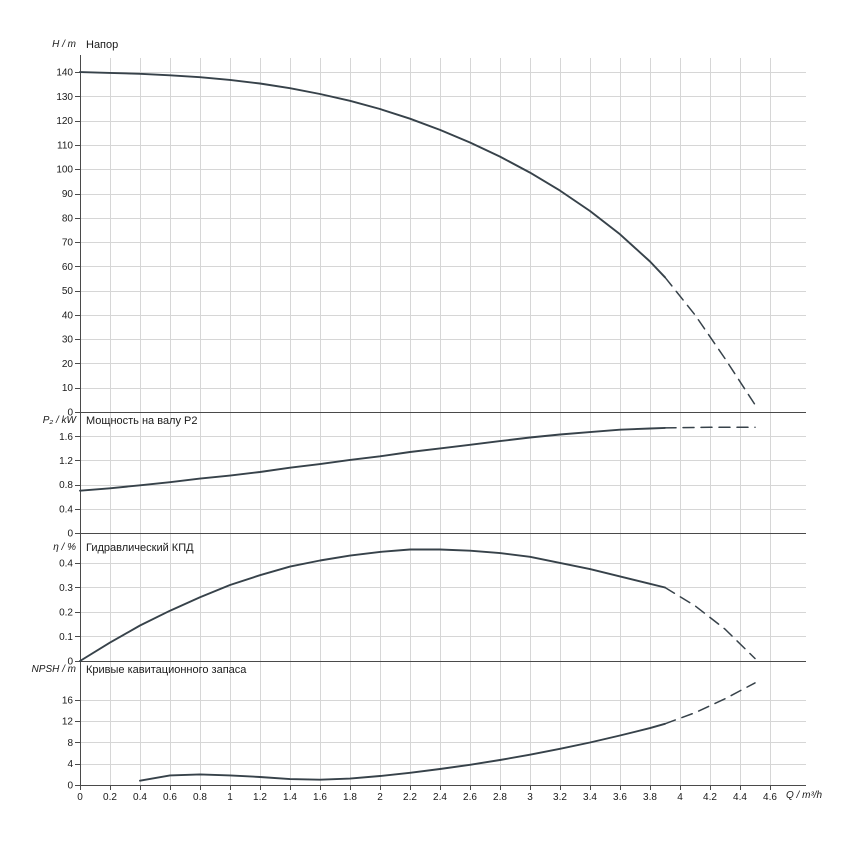 Image resolution: width=850 pixels, height=850 pixels. I want to click on y-tick-label: 8, so click(70, 743).